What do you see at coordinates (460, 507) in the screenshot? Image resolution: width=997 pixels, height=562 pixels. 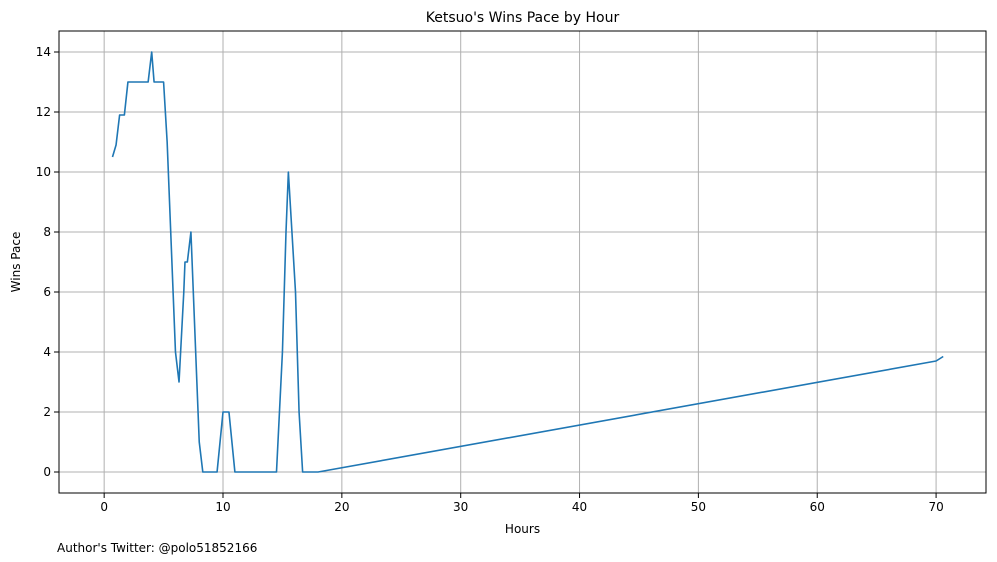 I see `x-tick-label: 30` at bounding box center [460, 507].